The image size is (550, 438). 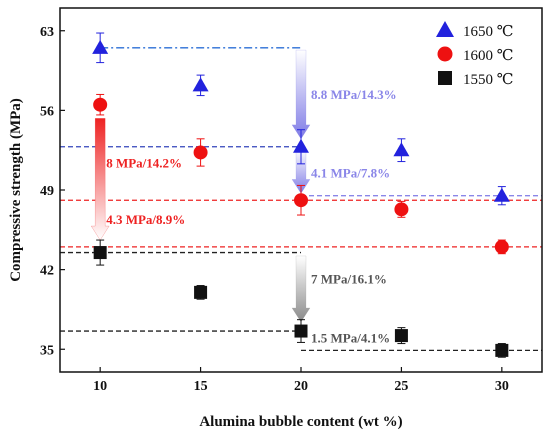 I want to click on legend-marker-square, so click(x=445, y=78).